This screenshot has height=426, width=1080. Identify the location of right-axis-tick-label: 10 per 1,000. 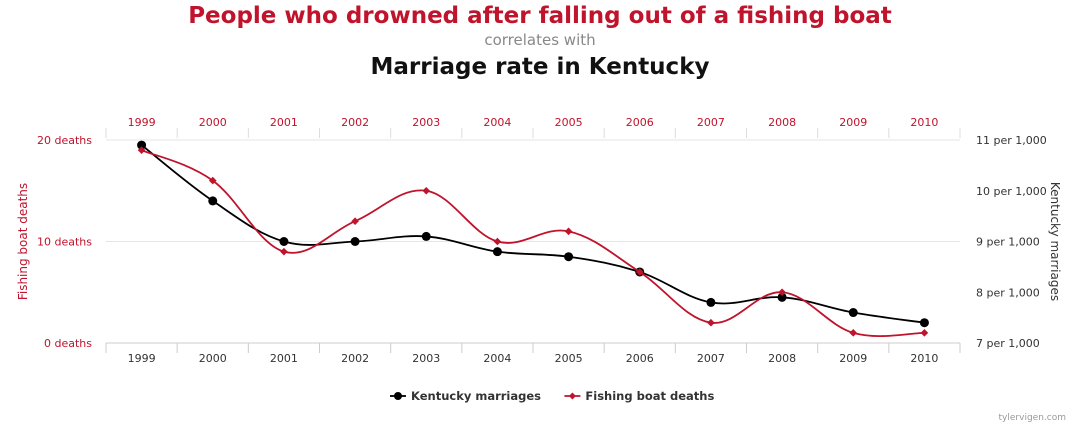
(1011, 191).